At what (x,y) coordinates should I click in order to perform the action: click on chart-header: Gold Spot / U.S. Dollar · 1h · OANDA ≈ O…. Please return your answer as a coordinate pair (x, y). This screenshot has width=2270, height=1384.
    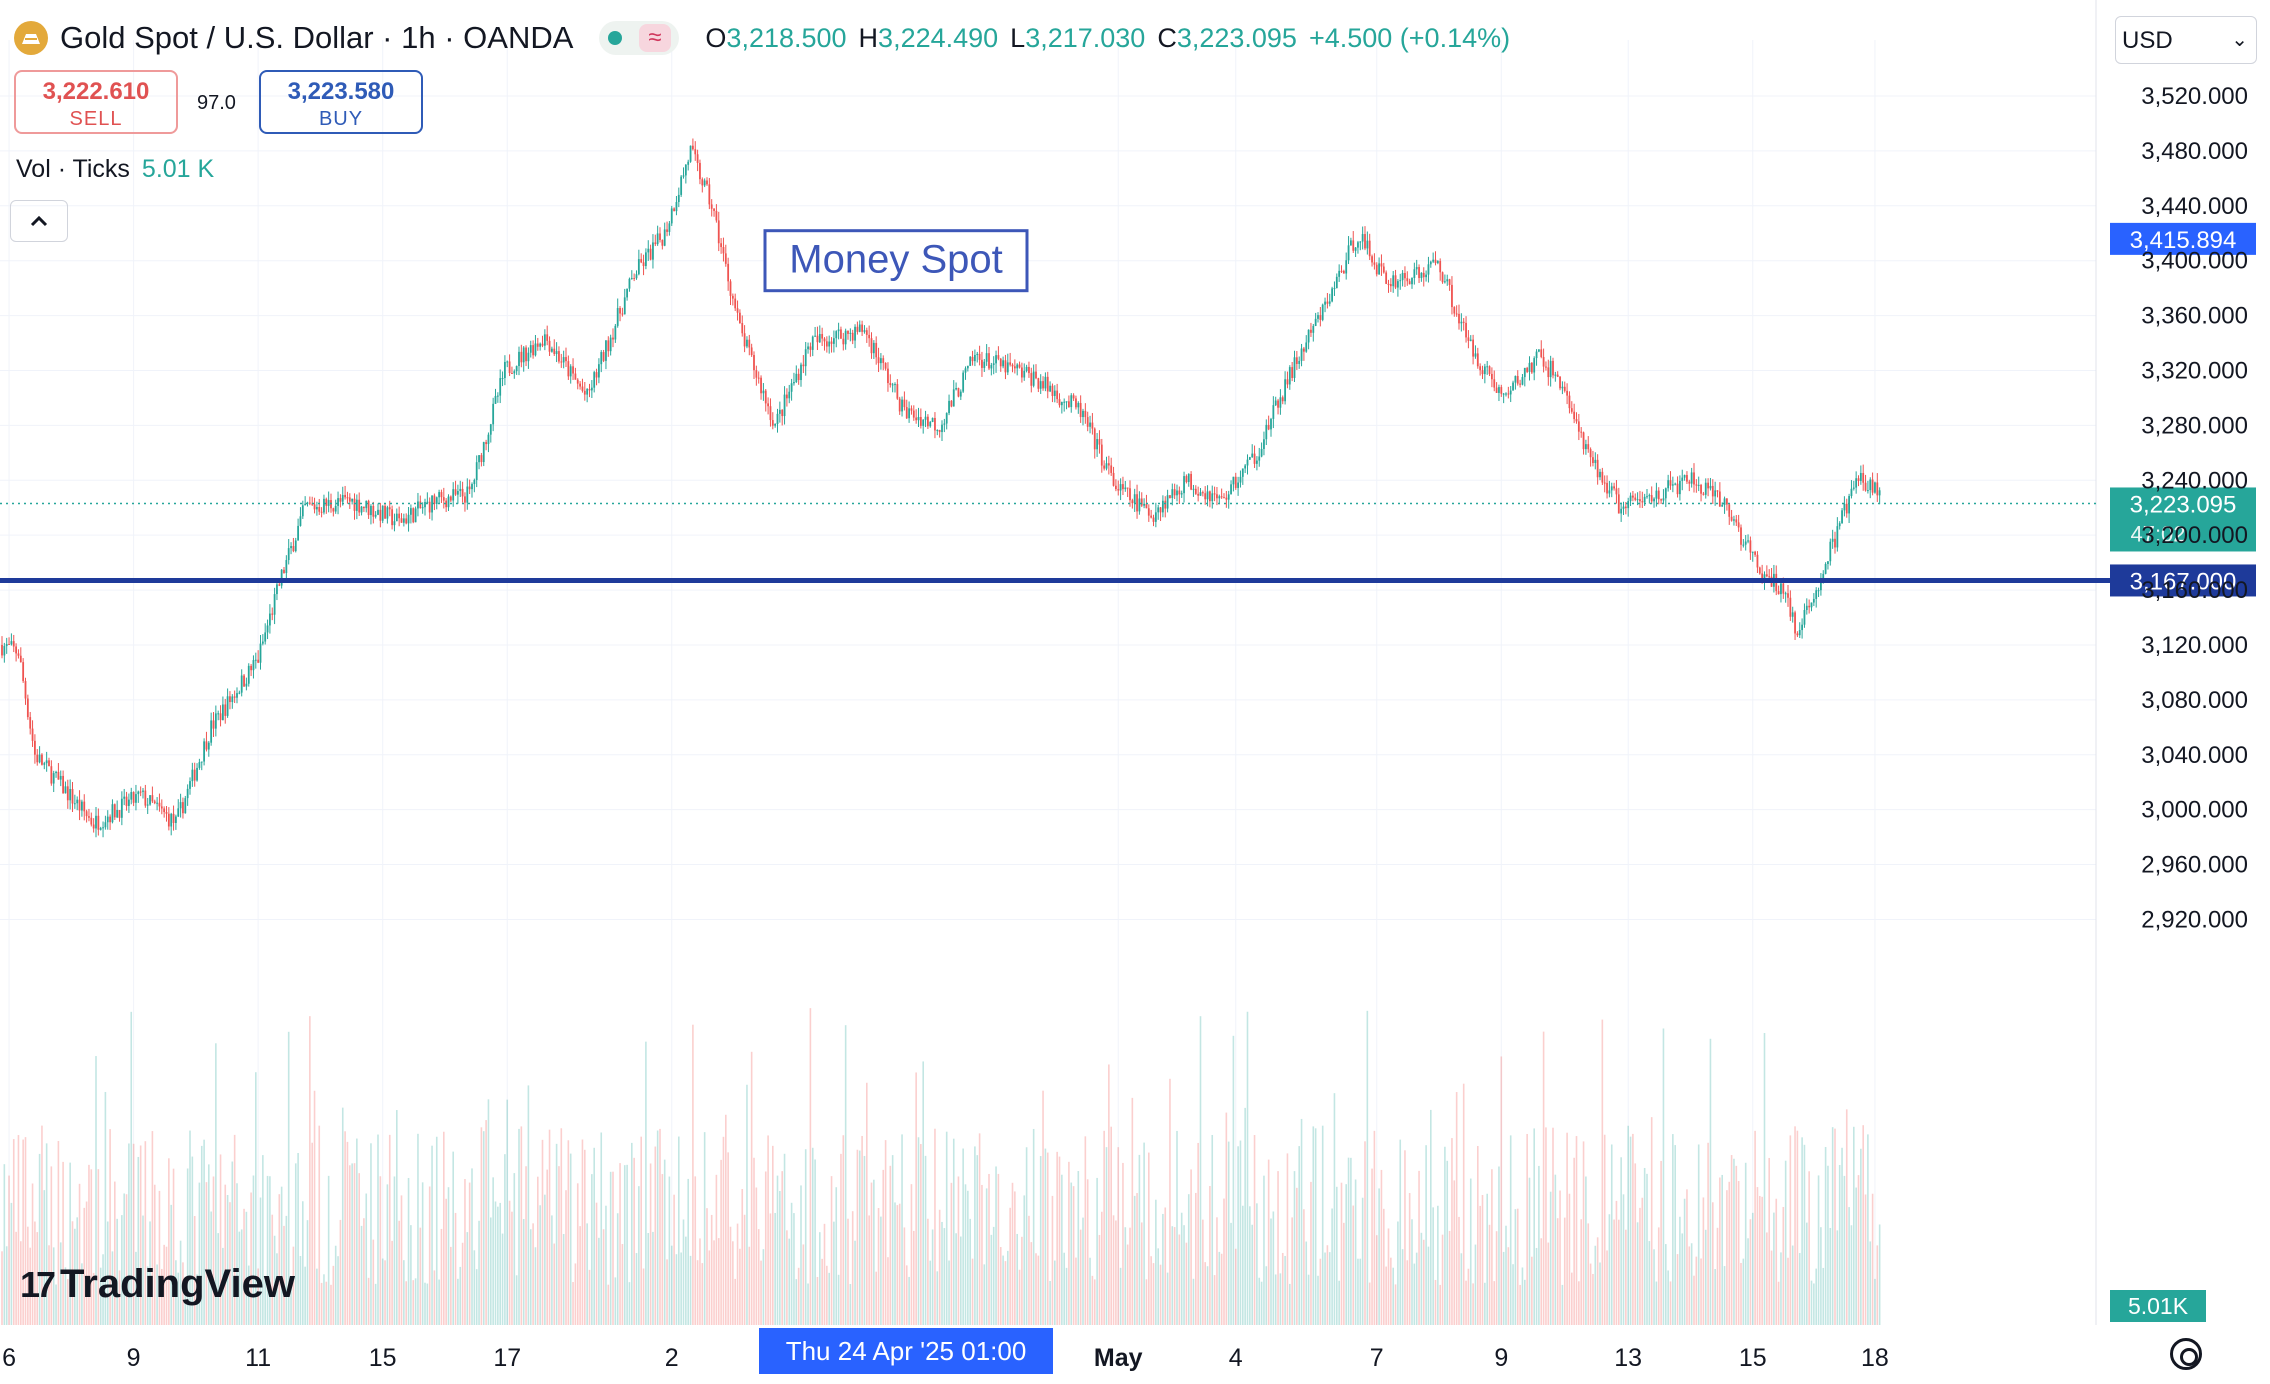
    Looking at the image, I should click on (762, 38).